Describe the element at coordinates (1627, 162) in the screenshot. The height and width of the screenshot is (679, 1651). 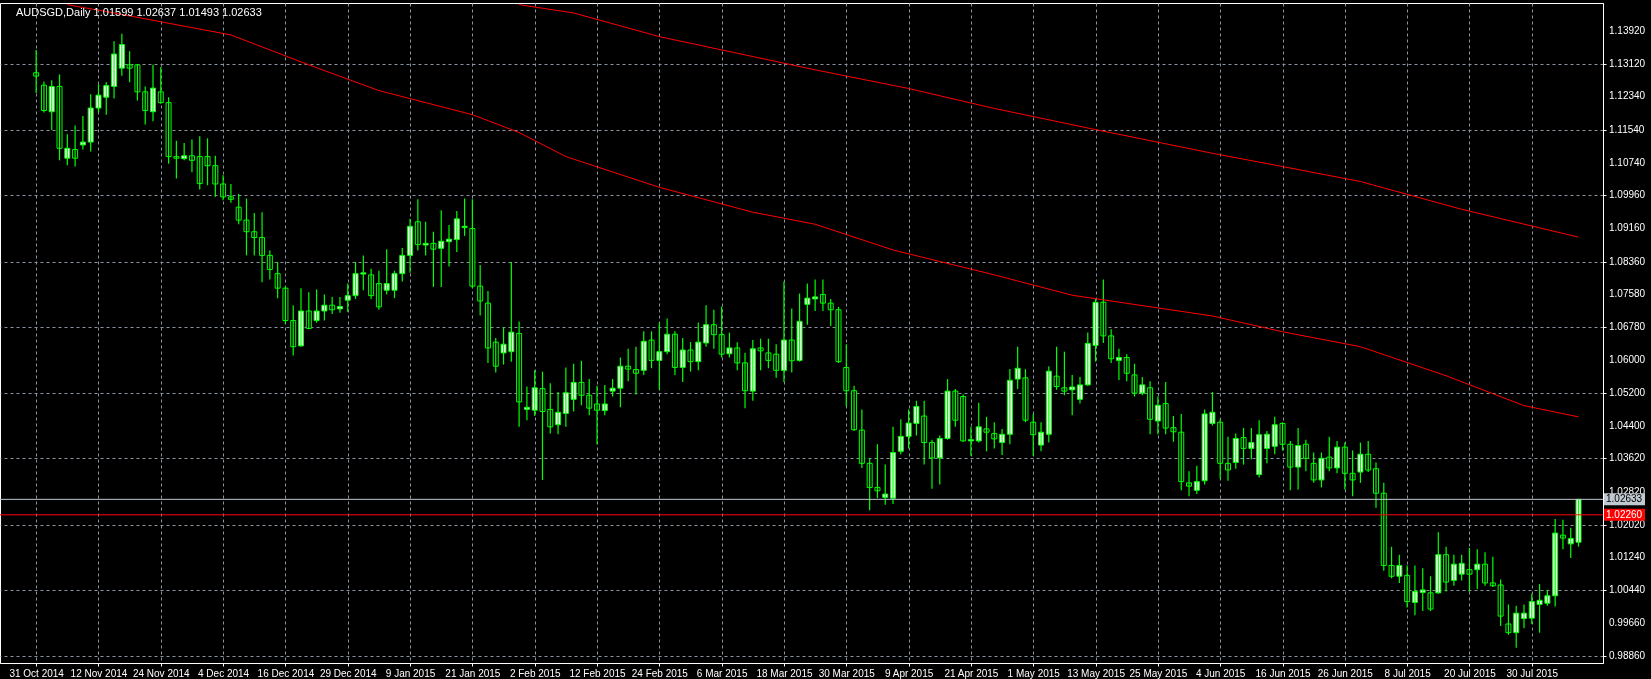
I see `y-tick-label: 1.10740` at that location.